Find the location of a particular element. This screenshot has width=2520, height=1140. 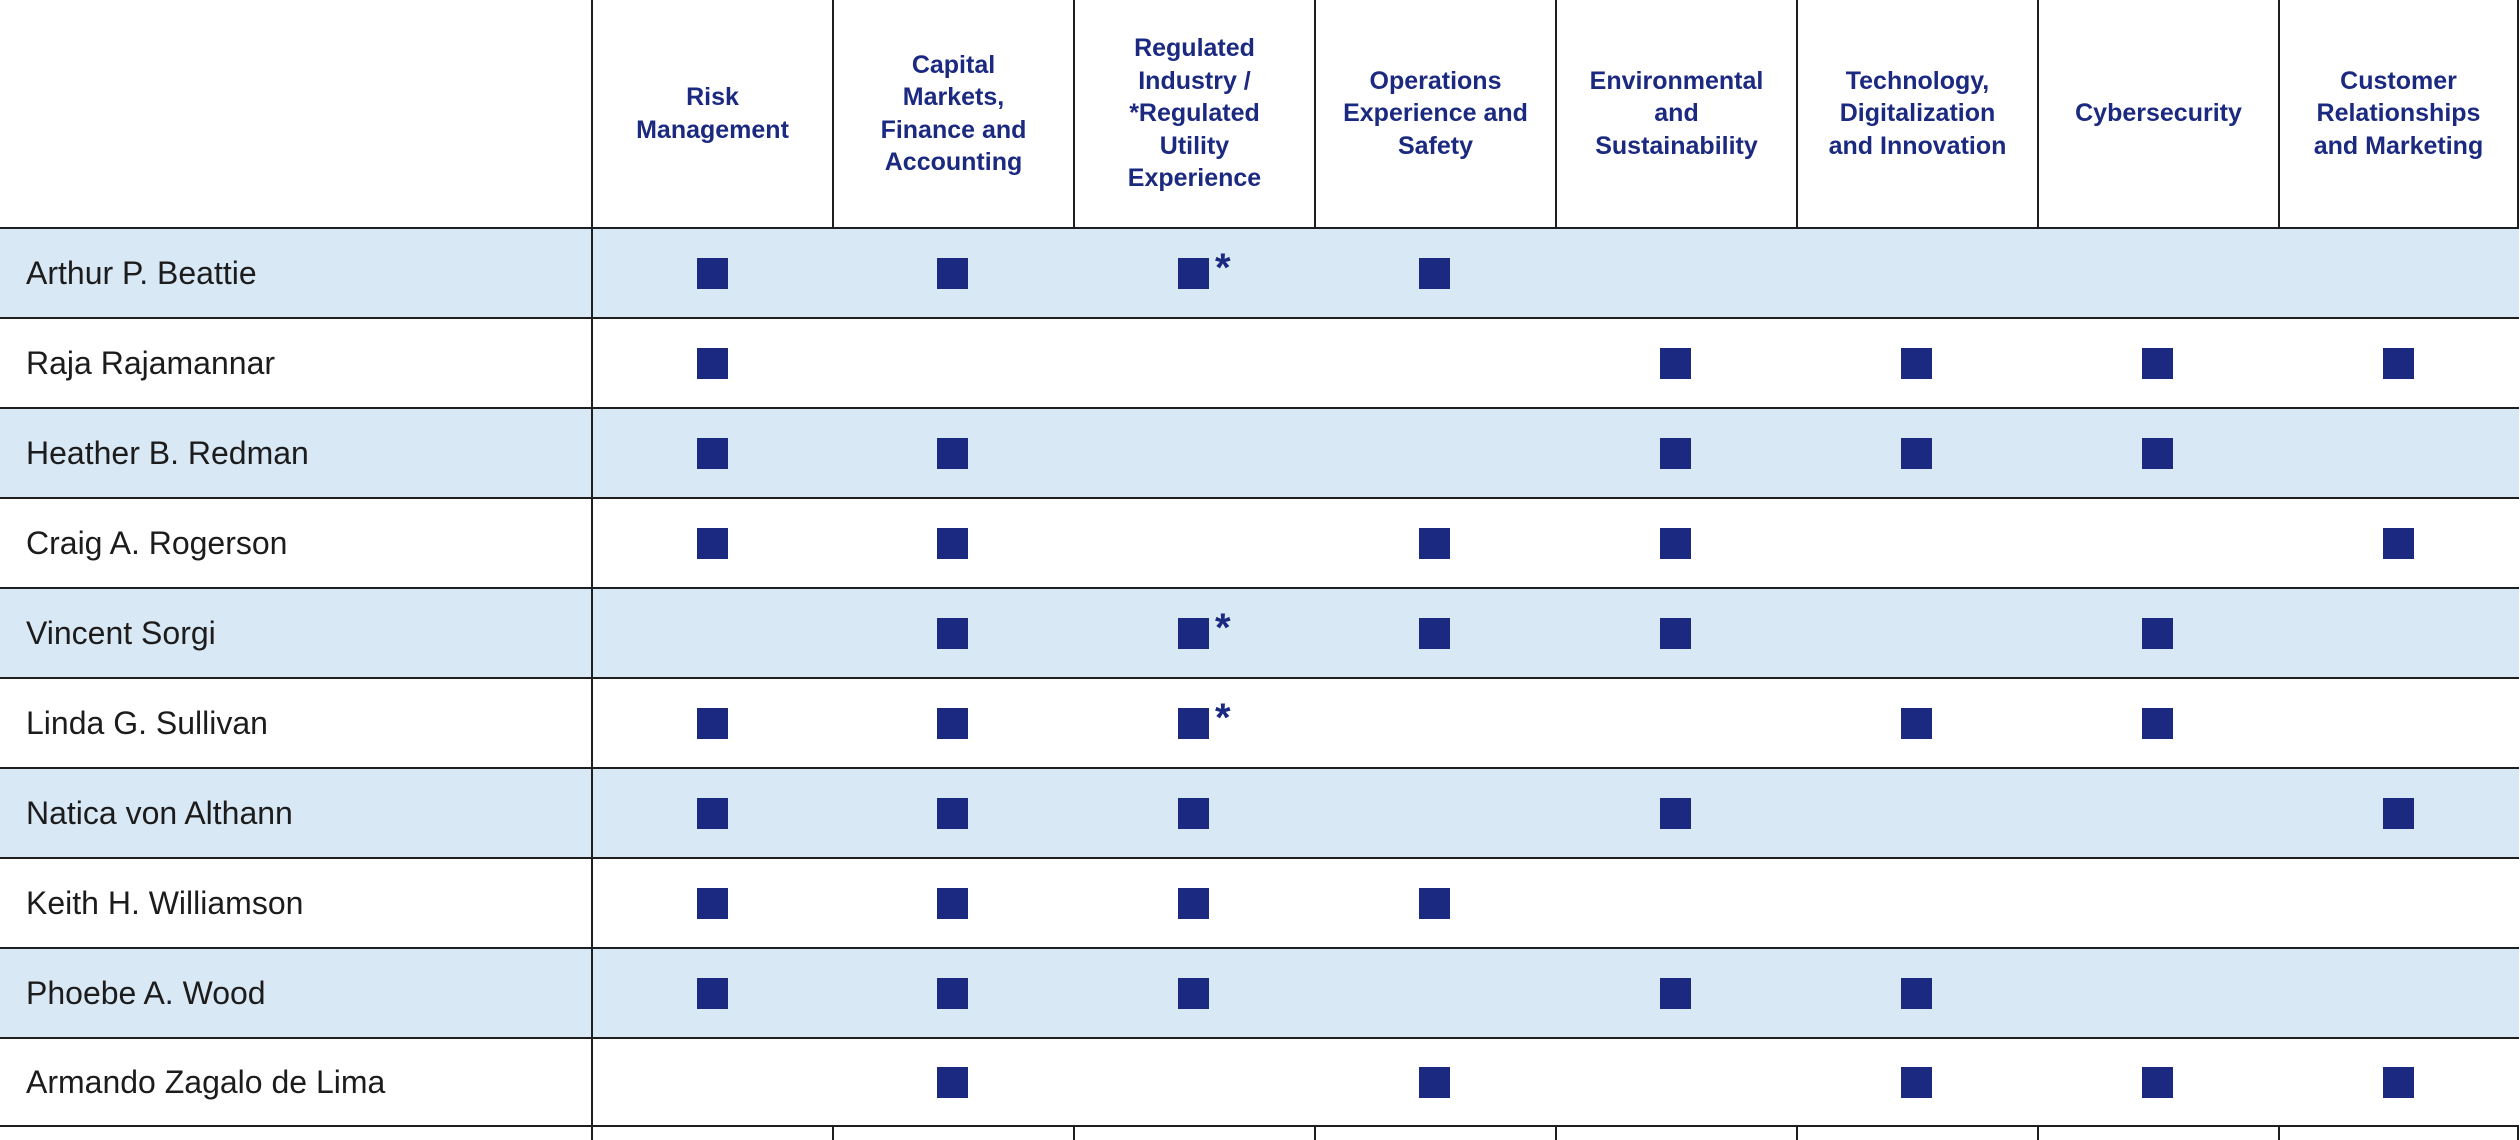

director-name: Linda G. Sullivan is located at coordinates (295, 722).